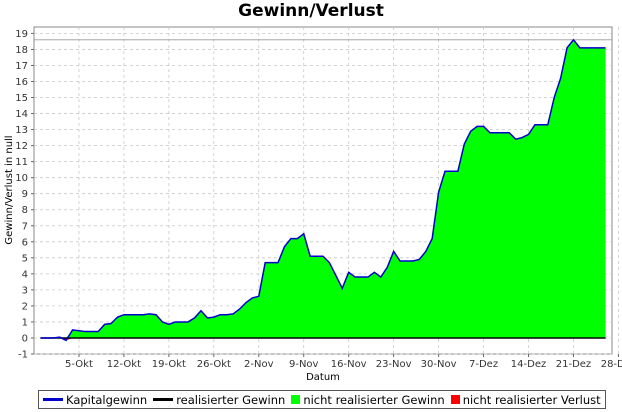 This screenshot has width=622, height=412. Describe the element at coordinates (214, 364) in the screenshot. I see `x-tick-label: 26-Okt` at that location.